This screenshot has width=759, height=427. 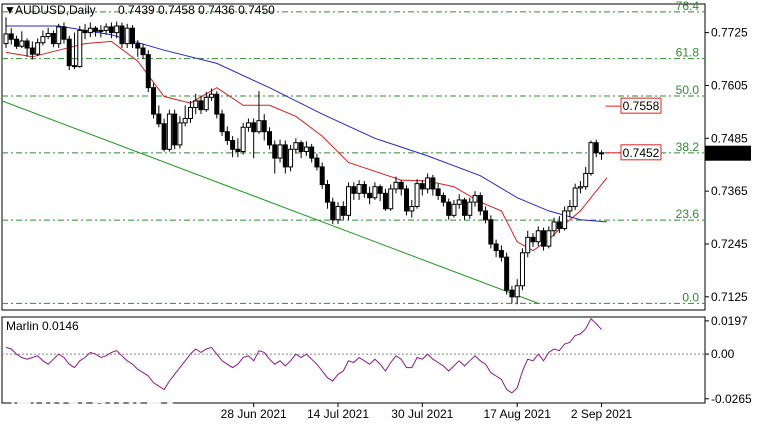 What do you see at coordinates (55, 10) in the screenshot?
I see `symbol-label: AUDUSD,Daily` at bounding box center [55, 10].